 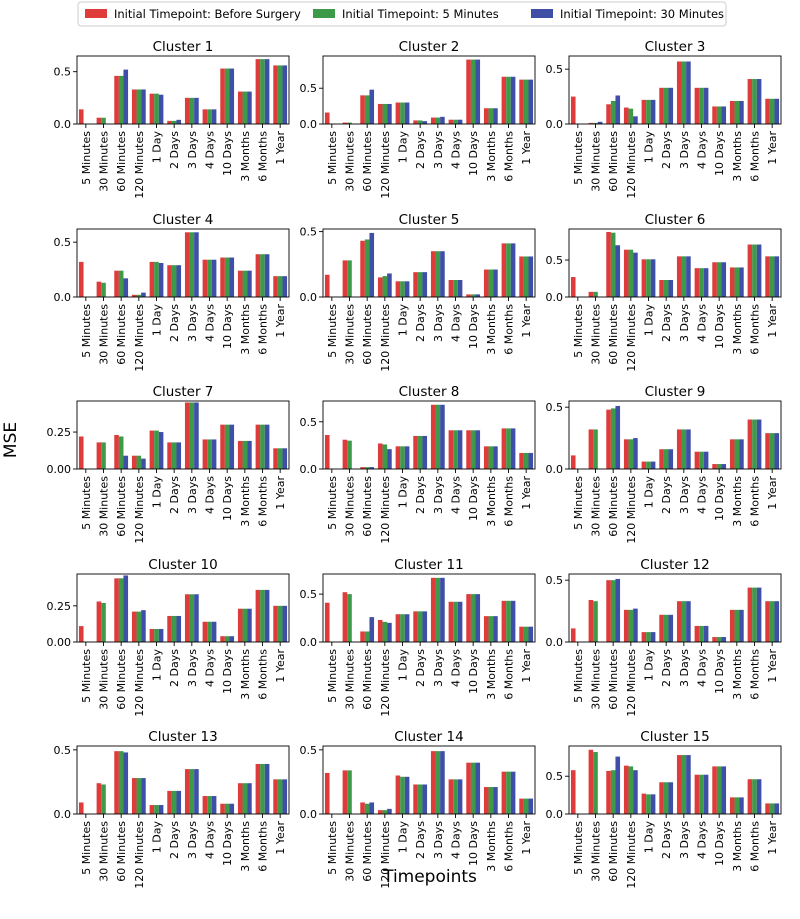 What do you see at coordinates (438, 150) in the screenshot?
I see `x-tick-label: 3 Days` at bounding box center [438, 150].